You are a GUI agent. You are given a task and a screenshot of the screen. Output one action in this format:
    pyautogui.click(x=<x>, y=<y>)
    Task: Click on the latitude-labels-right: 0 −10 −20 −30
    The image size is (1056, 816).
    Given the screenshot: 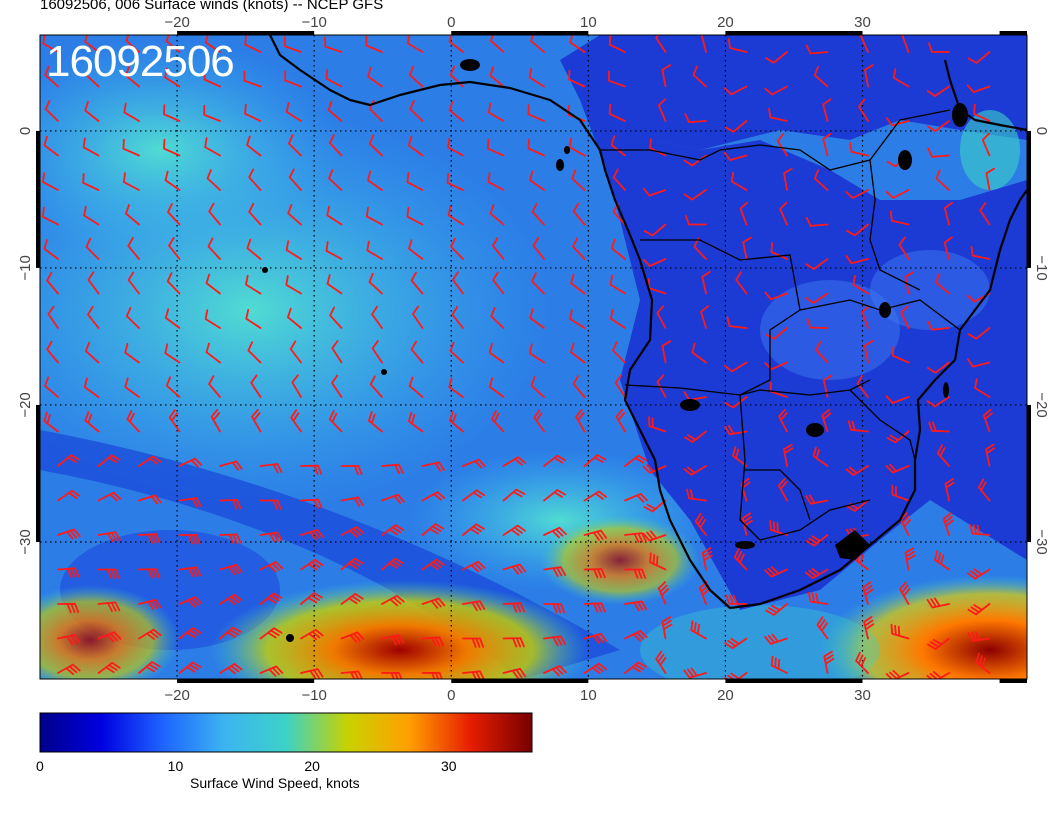 What is the action you would take?
    pyautogui.click(x=1041, y=341)
    